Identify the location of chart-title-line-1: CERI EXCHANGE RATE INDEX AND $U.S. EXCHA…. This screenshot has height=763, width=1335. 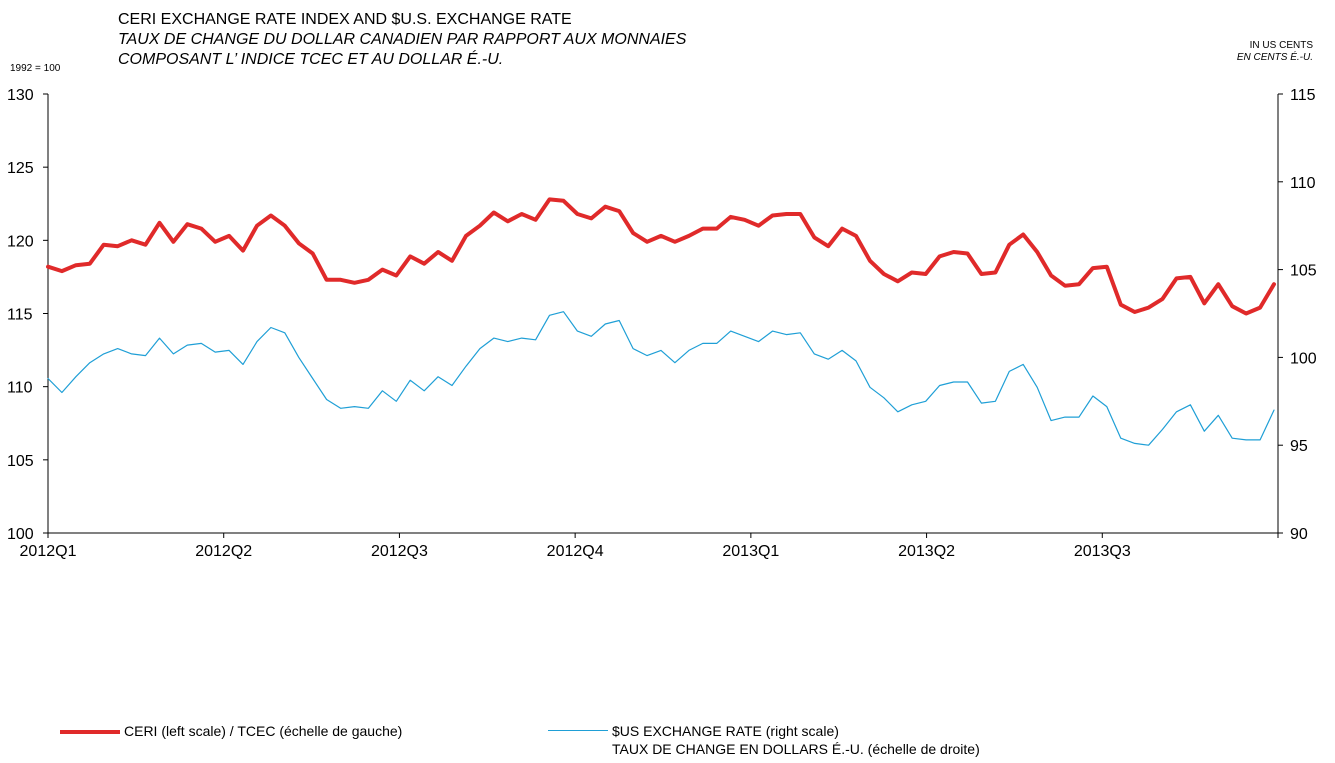
(345, 19).